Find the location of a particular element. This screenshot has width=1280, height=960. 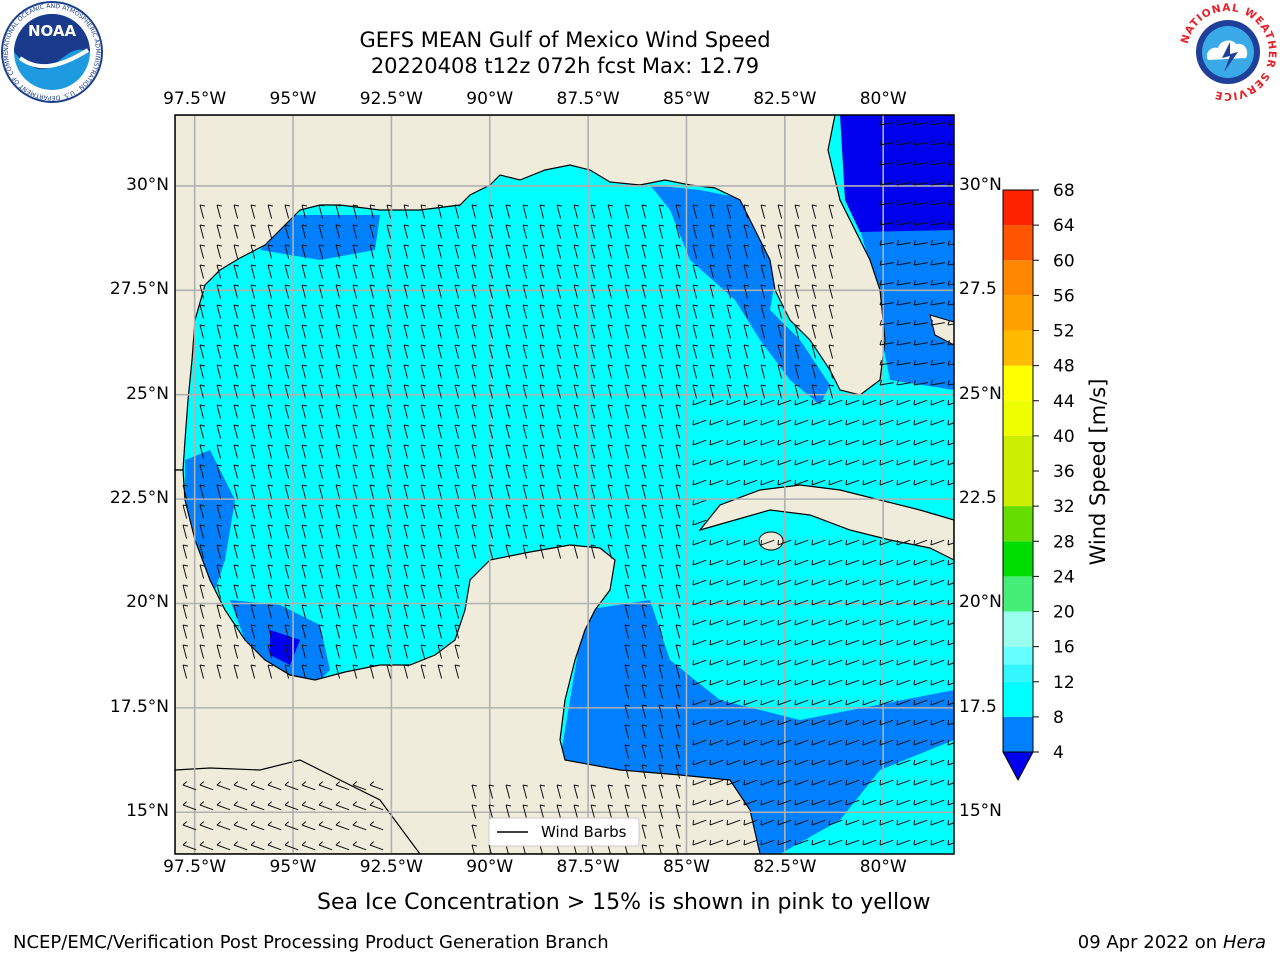

legend-label: Wind Barbs is located at coordinates (584, 832).